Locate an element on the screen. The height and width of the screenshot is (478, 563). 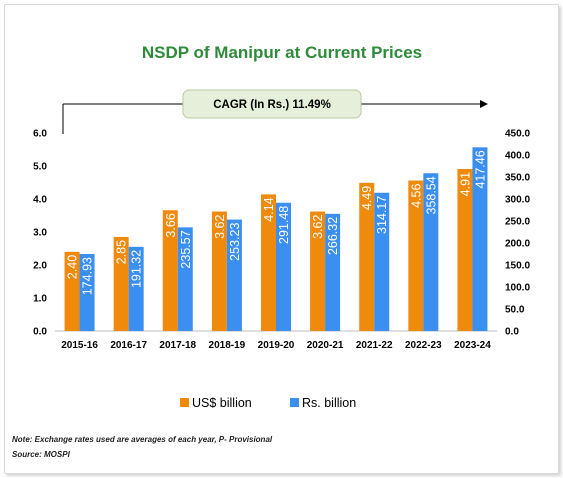
data-label-rs-2023-24: 417.46 is located at coordinates (480, 169).